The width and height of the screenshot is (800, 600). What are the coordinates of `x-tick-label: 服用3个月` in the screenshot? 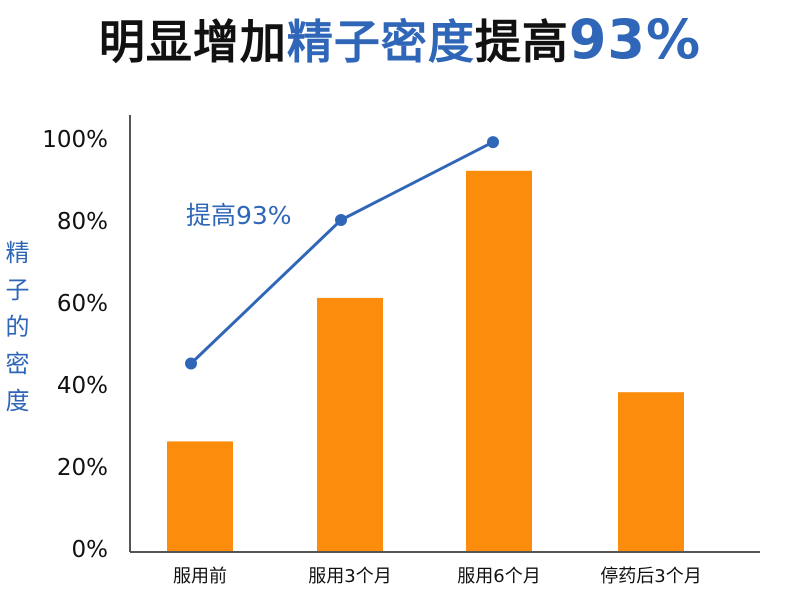 It's located at (349, 576).